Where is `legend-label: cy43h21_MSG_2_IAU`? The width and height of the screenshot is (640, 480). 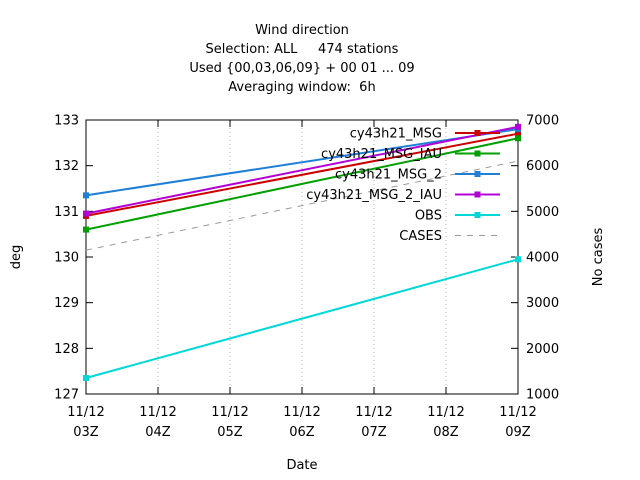 legend-label: cy43h21_MSG_2_IAU is located at coordinates (374, 195).